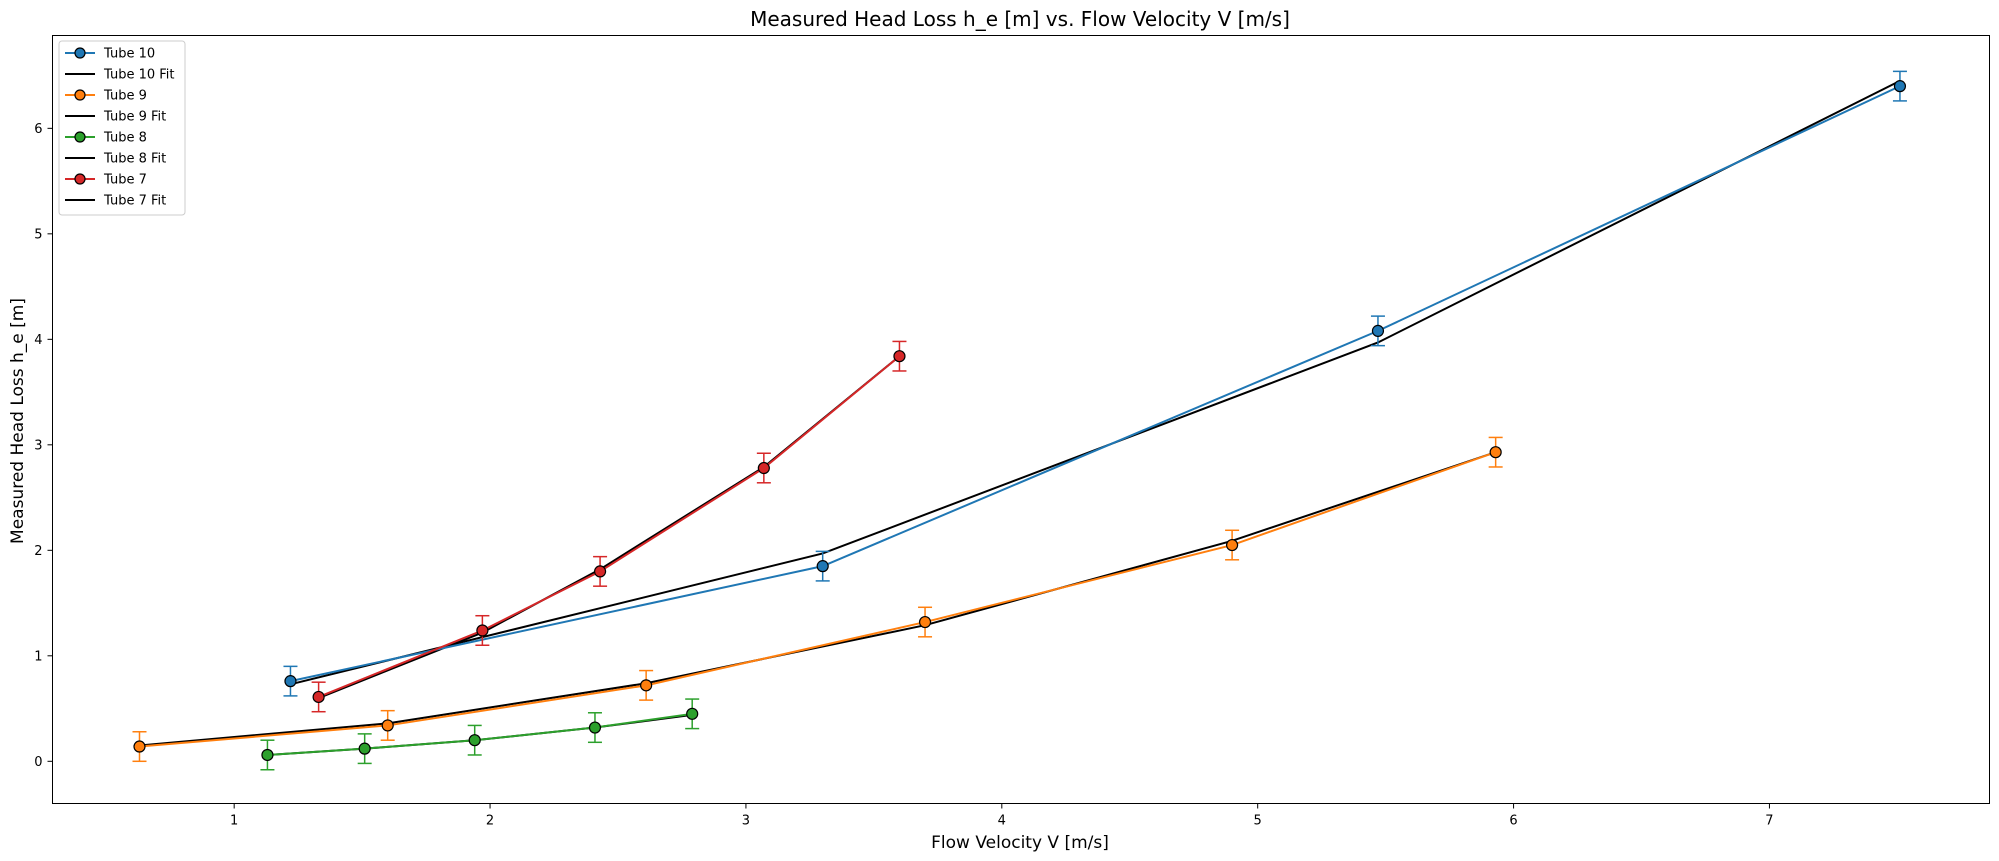 Image resolution: width=1999 pixels, height=861 pixels. I want to click on legend-entry: Tube 9, so click(106, 96).